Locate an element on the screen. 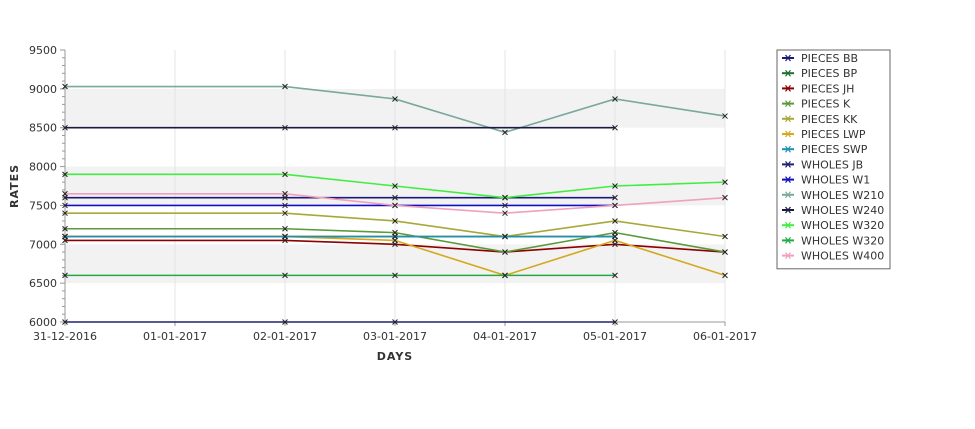  legend-item: WHOLES W210 is located at coordinates (833, 195).